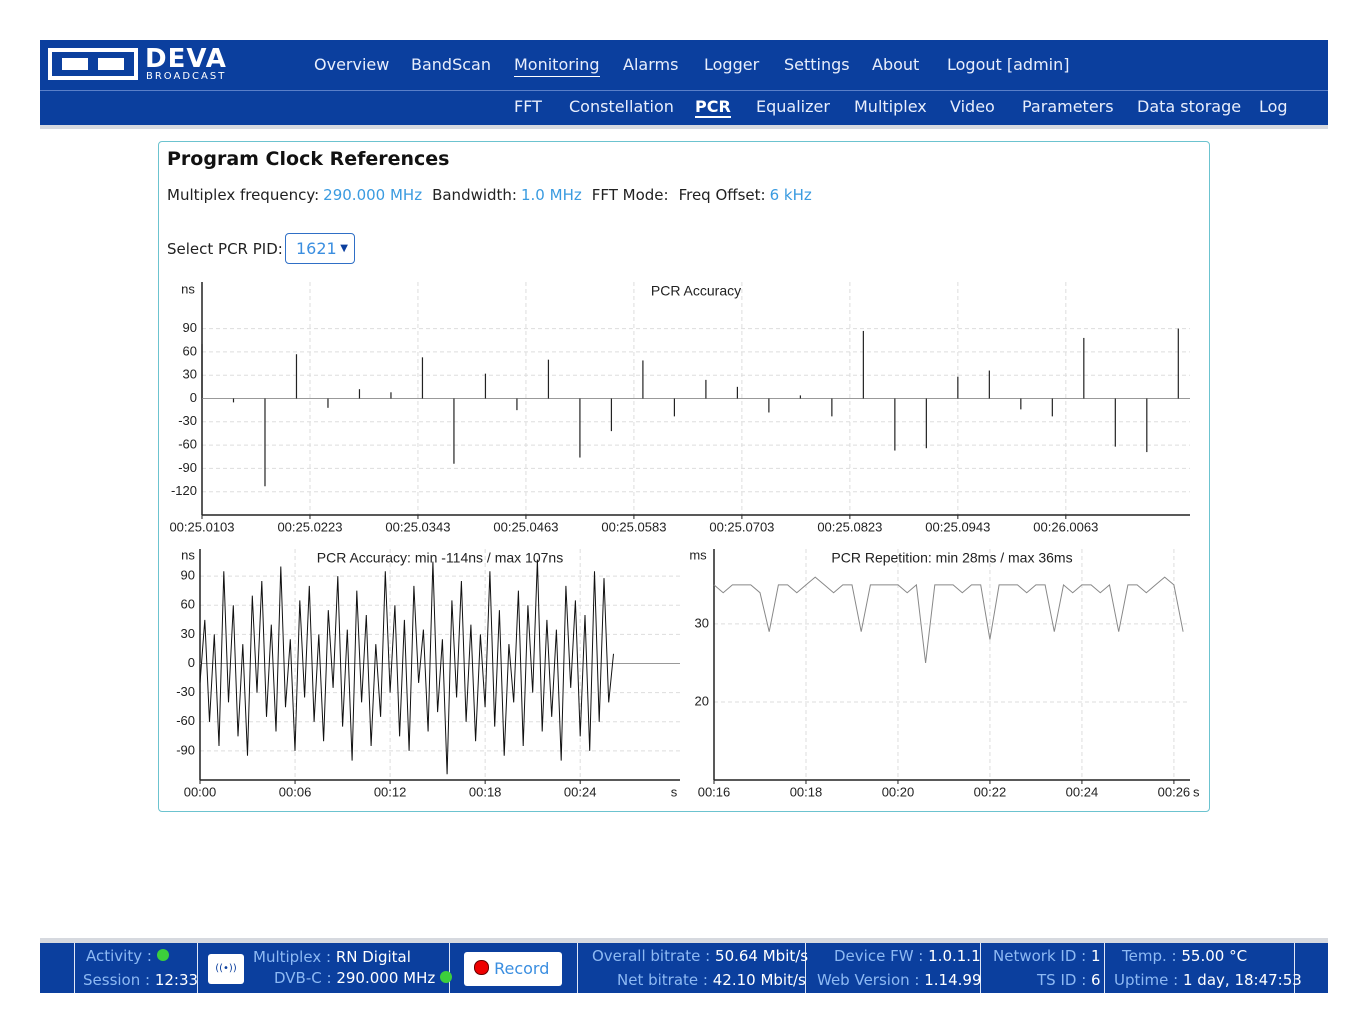  What do you see at coordinates (303, 978) in the screenshot?
I see `dvbc-label: DVB-C :` at bounding box center [303, 978].